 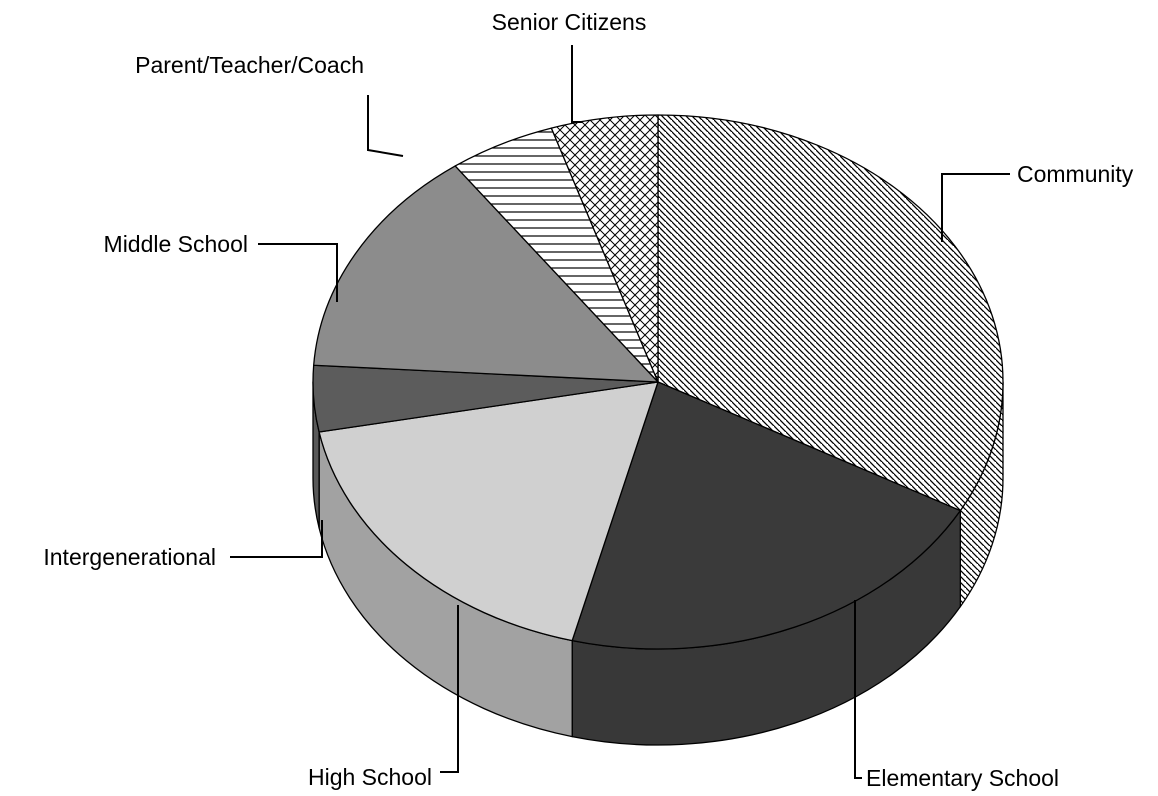 What do you see at coordinates (276, 539) in the screenshot?
I see `leader-line-intergenerational` at bounding box center [276, 539].